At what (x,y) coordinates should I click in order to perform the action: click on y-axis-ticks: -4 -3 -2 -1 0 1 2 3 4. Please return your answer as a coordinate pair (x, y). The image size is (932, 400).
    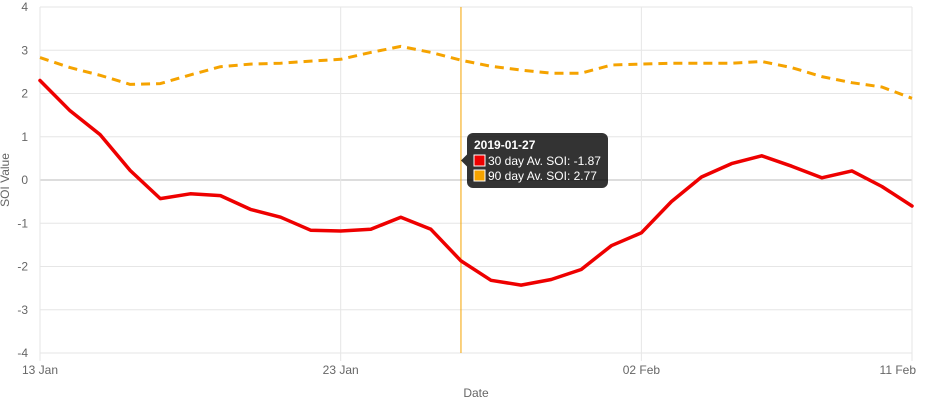
    Looking at the image, I should click on (22, 180).